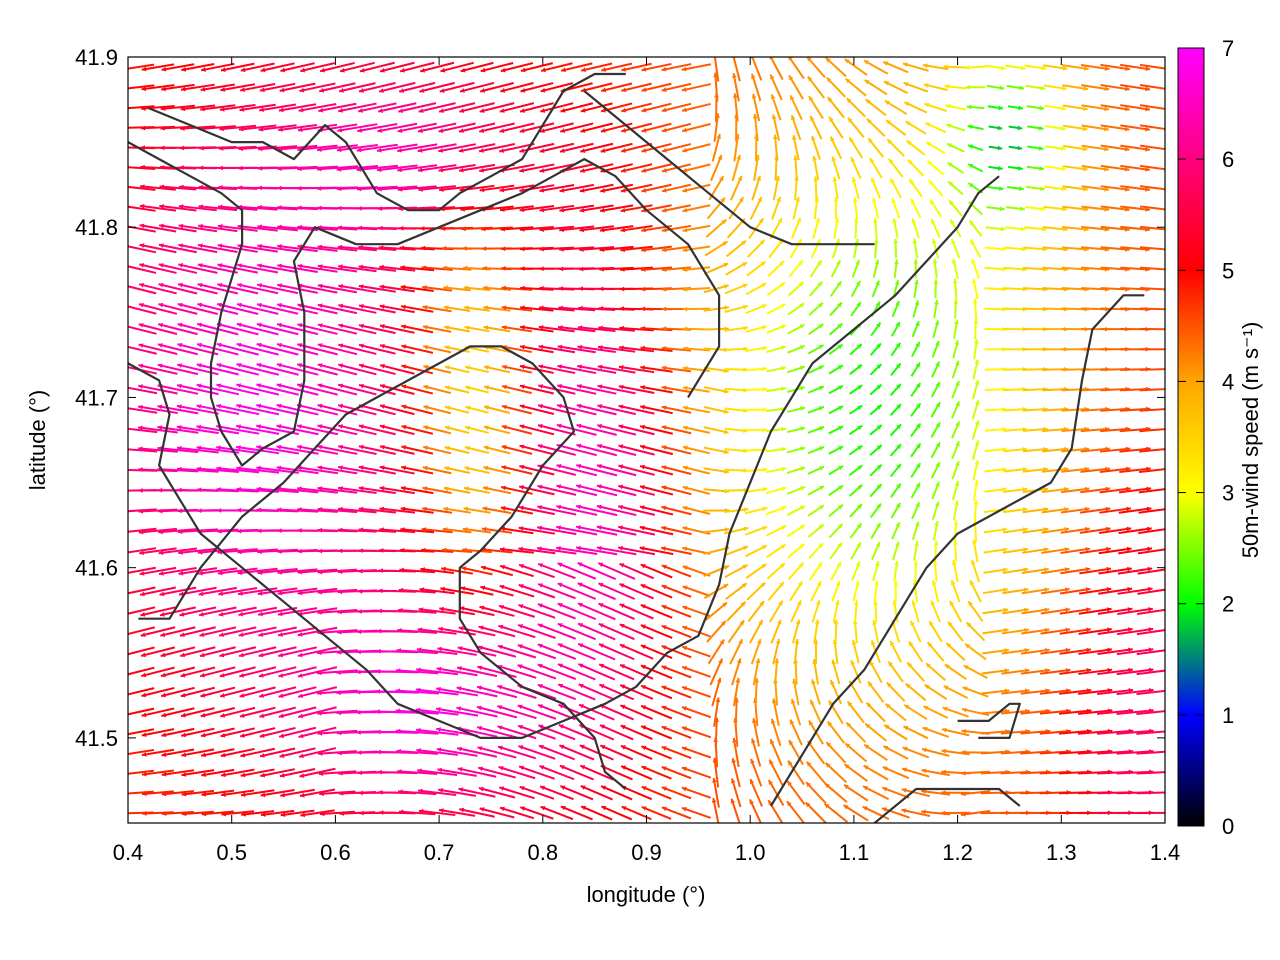 Image resolution: width=1280 pixels, height=960 pixels. I want to click on y-tick-label: 41.9, so click(96, 57).